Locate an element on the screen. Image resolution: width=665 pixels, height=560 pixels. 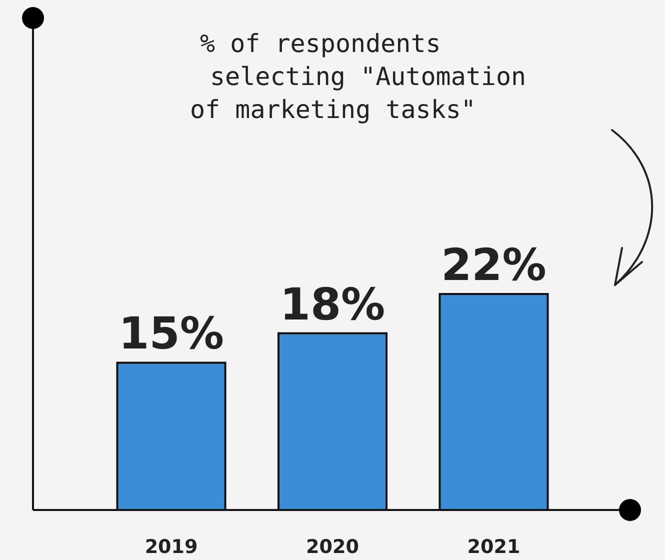
text: % of respondents selecting "Automation of marketing tasks" is located at coordinates (358, 76).